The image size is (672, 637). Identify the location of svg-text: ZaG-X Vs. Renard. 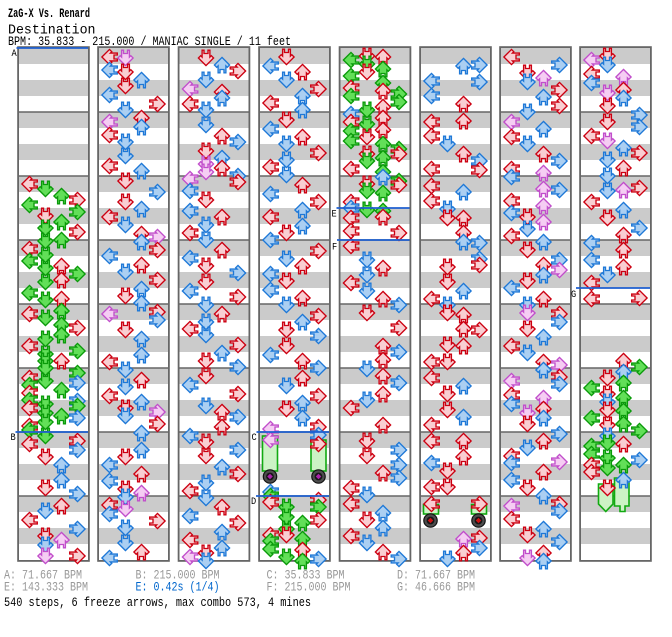
(49, 14).